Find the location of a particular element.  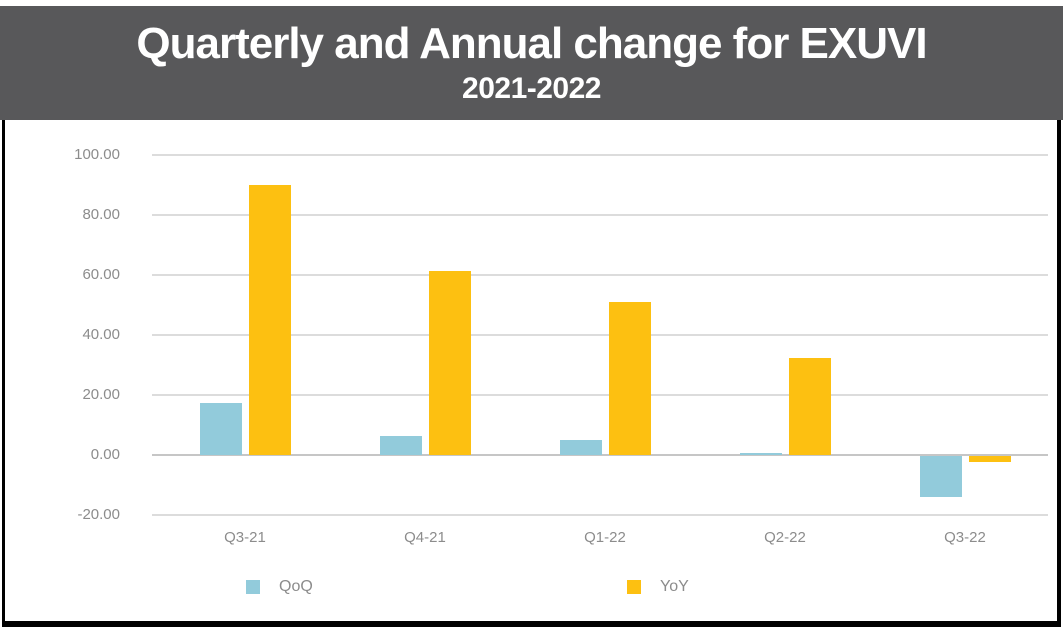

legend-label-yoy: YoY is located at coordinates (674, 586).